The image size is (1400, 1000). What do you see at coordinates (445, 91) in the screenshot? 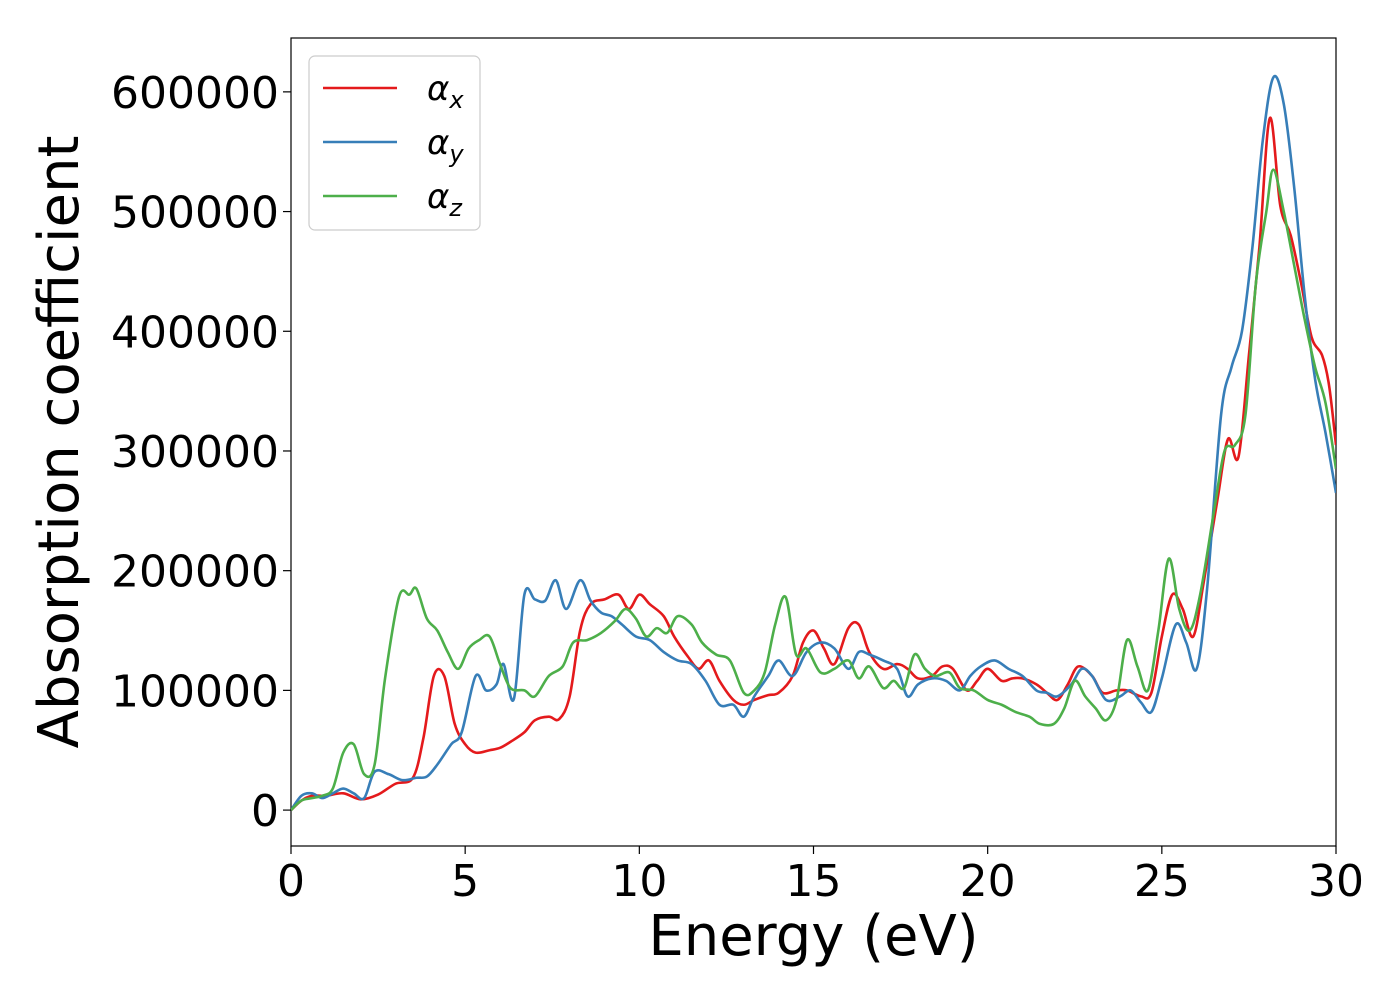
I see `legend-entry-x: αx` at bounding box center [445, 91].